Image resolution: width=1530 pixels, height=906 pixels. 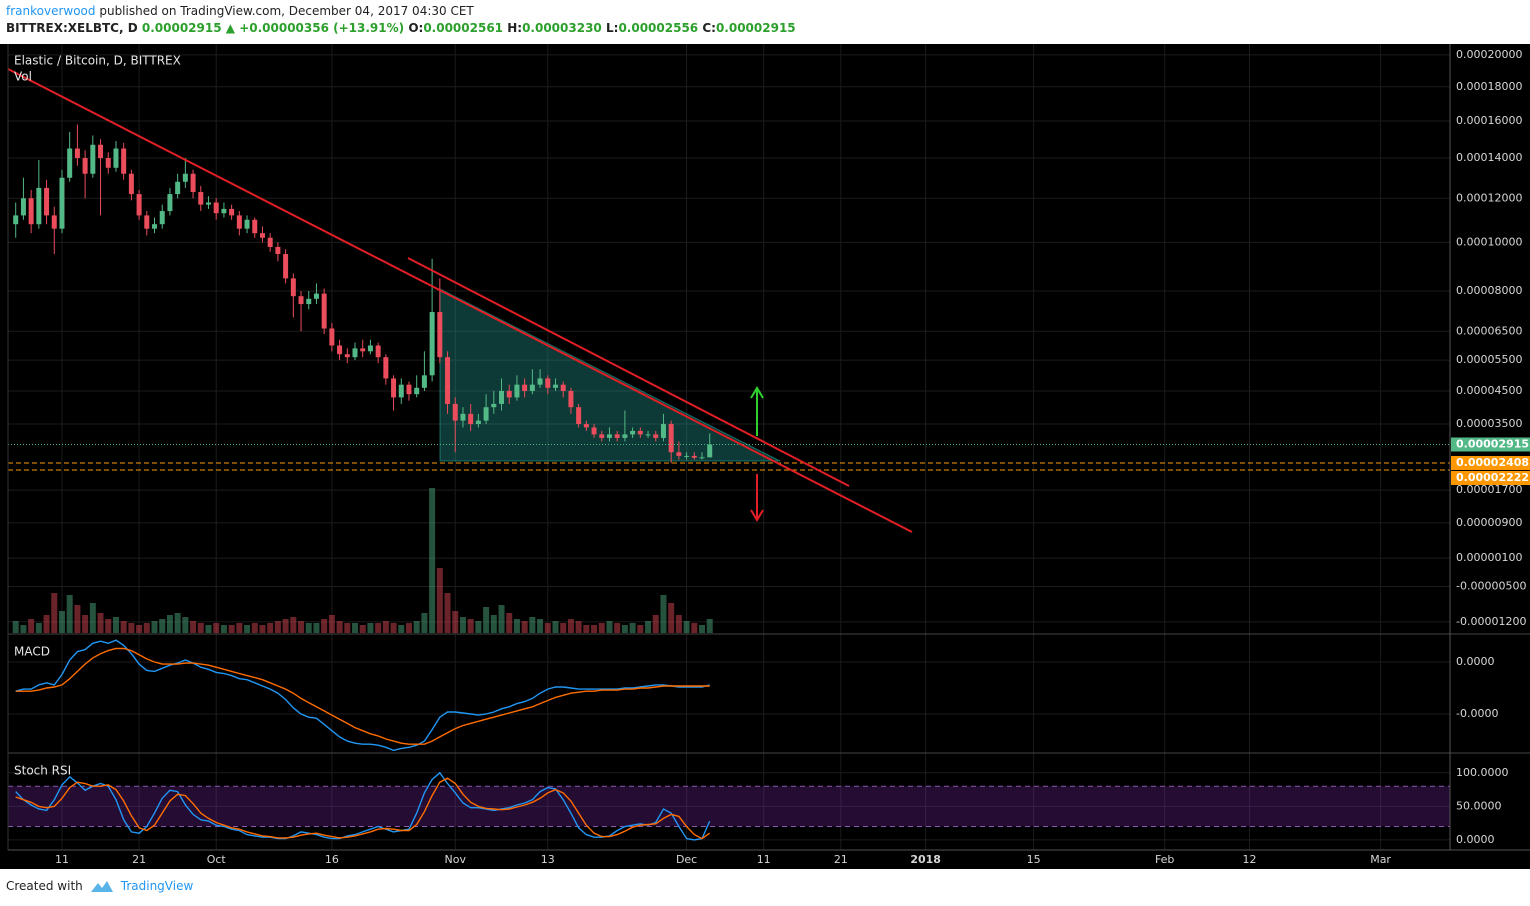 I want to click on brand: TradingView, so click(x=157, y=886).